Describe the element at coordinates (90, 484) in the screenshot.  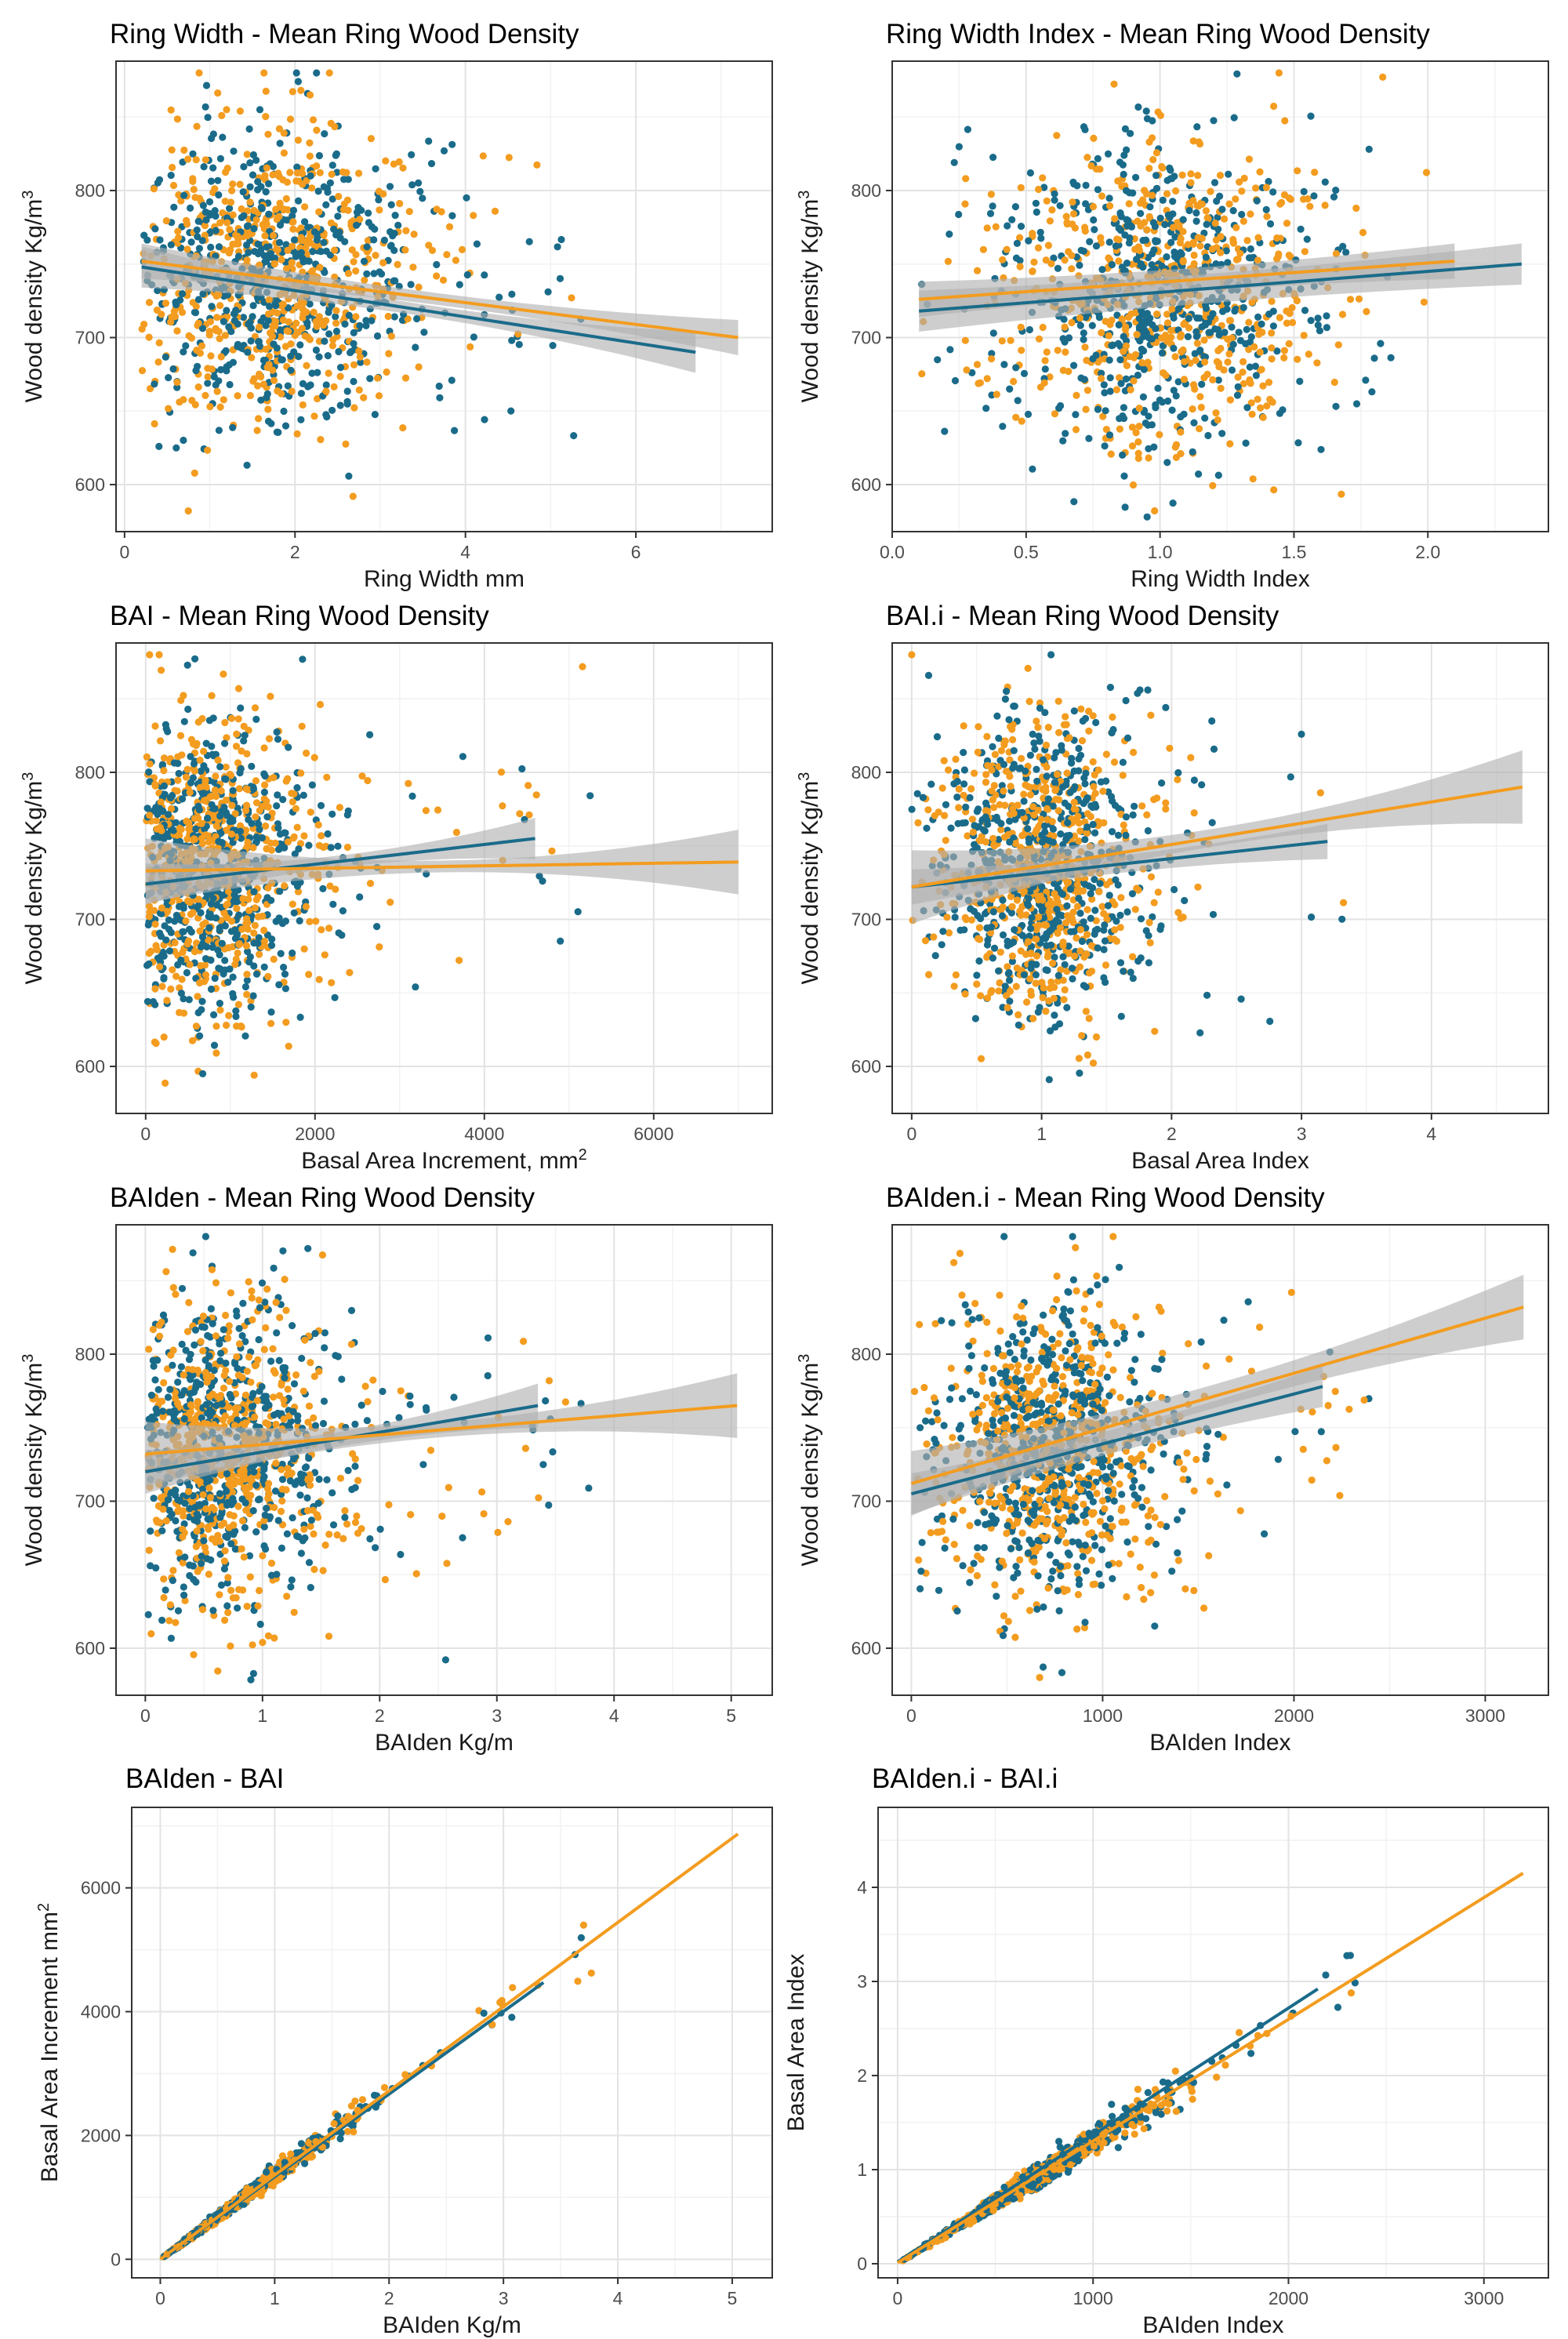
I see `y-tick-label: 600` at that location.